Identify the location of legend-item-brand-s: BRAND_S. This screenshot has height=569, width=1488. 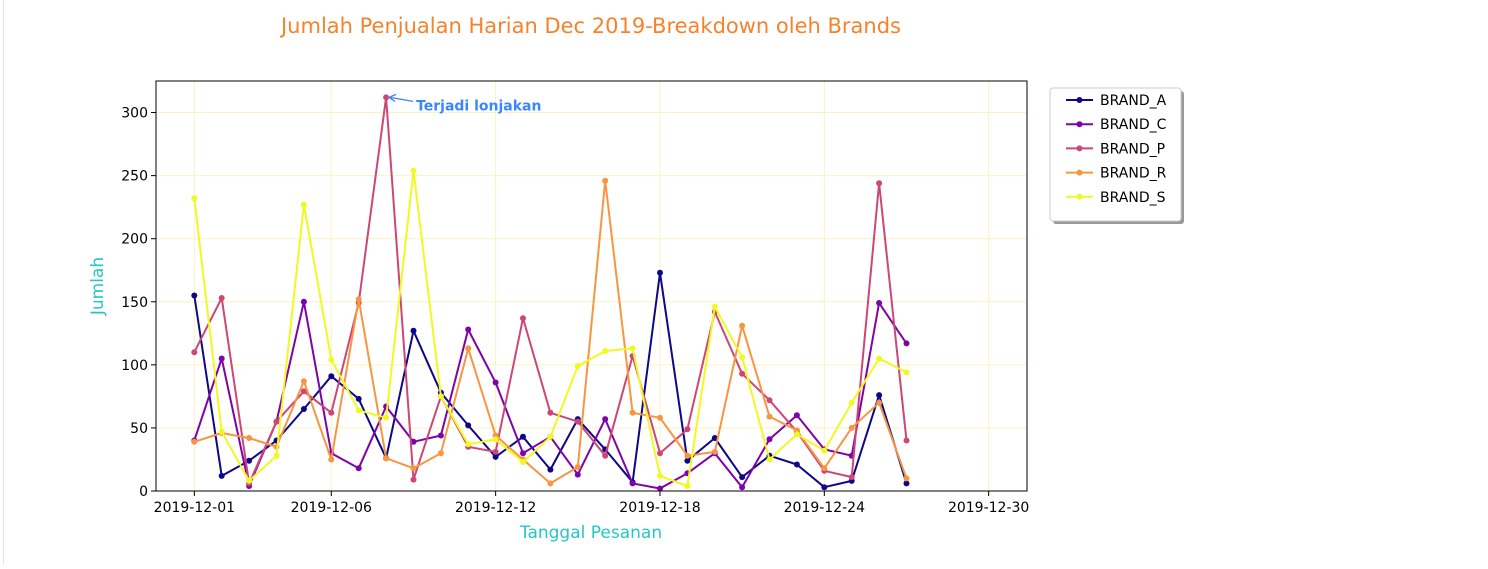
(1116, 198).